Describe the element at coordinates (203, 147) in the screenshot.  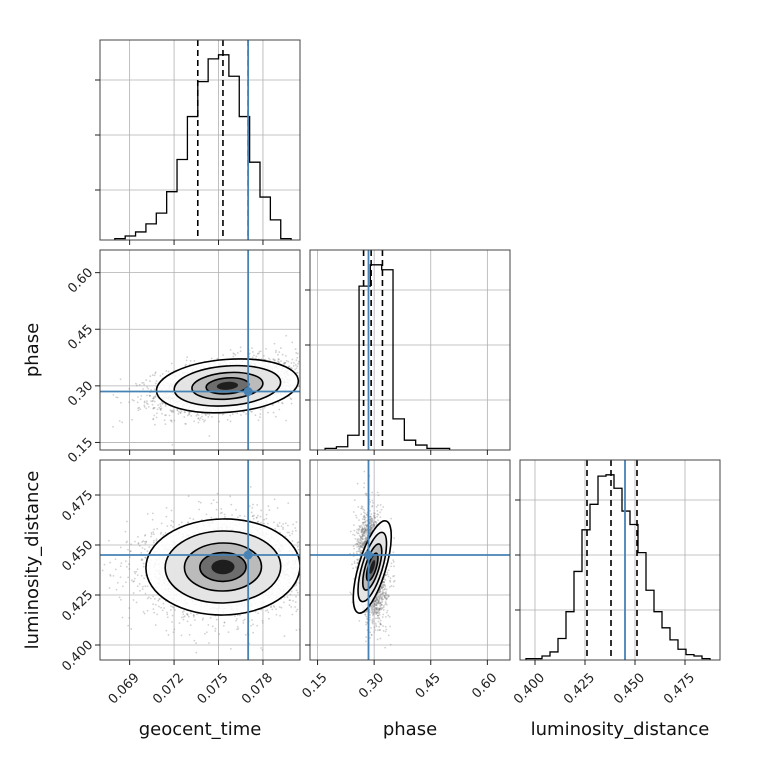
I see `histogram-geocent_time` at that location.